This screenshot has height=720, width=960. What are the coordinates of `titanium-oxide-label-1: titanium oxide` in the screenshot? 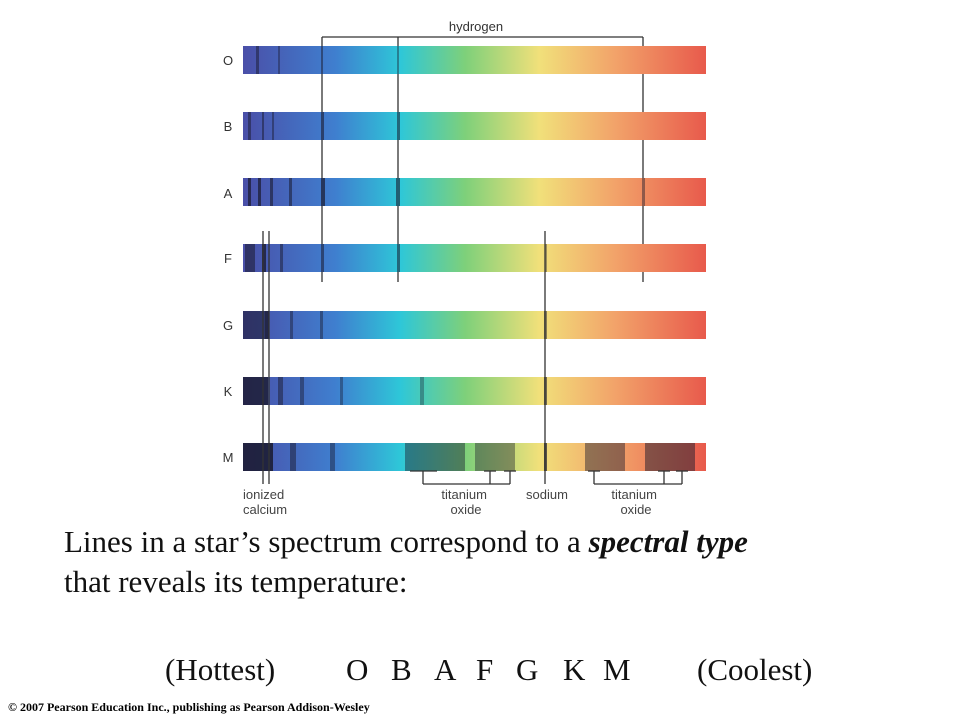 It's located at (465, 502).